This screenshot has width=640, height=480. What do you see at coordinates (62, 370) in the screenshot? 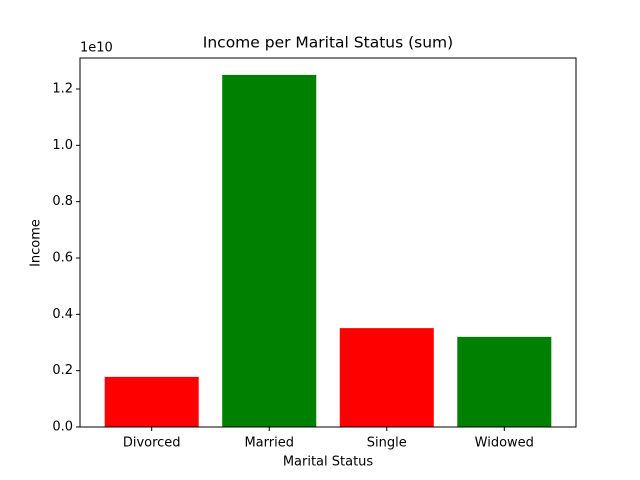
I see `y-tick-label: 0.2` at bounding box center [62, 370].